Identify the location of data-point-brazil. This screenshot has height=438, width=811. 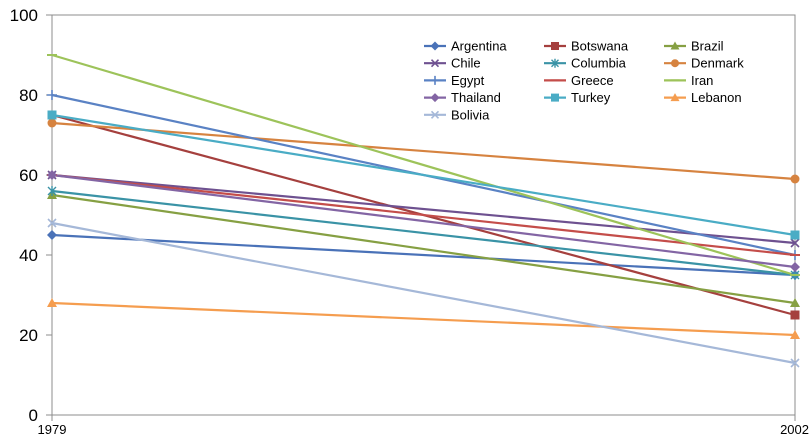
(795, 302).